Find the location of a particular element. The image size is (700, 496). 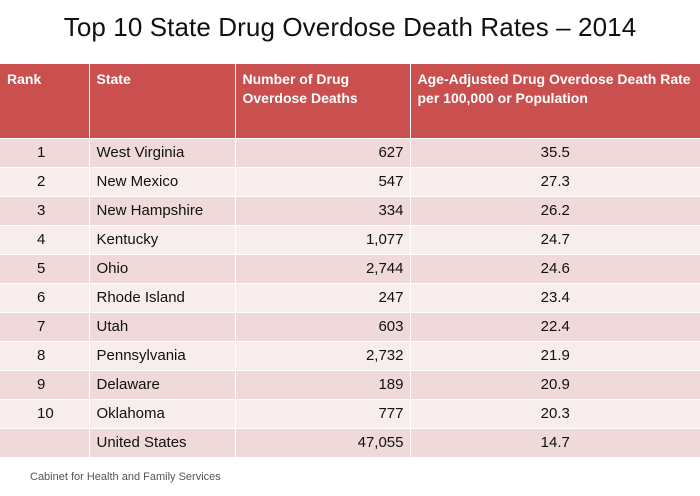

table-row: 9 Delaware 189 20.9 is located at coordinates (350, 384).